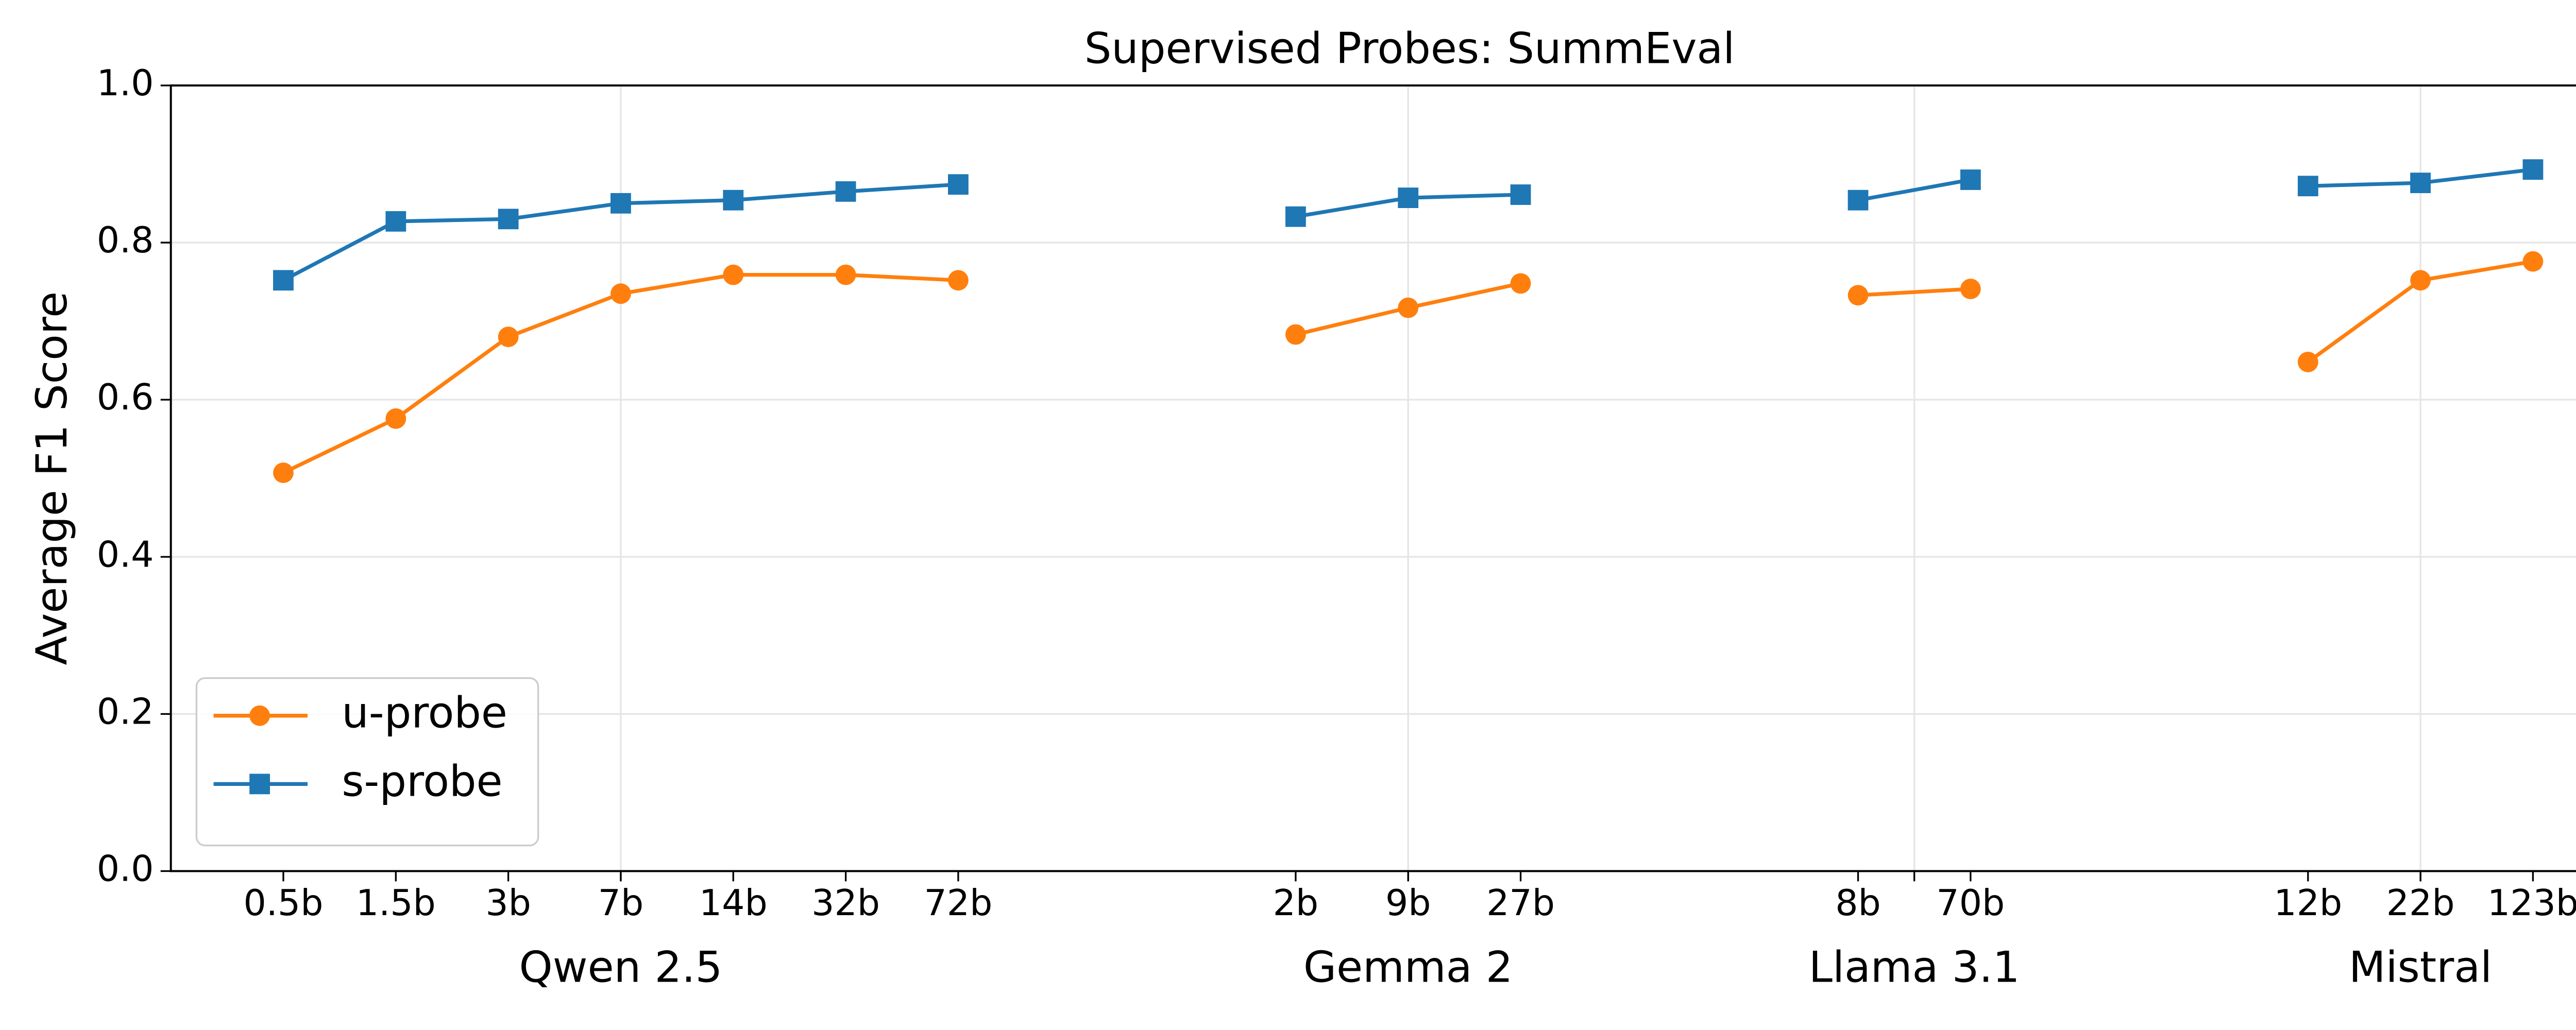 The width and height of the screenshot is (2576, 1030). Describe the element at coordinates (1408, 903) in the screenshot. I see `x-tick-label: 9b` at that location.